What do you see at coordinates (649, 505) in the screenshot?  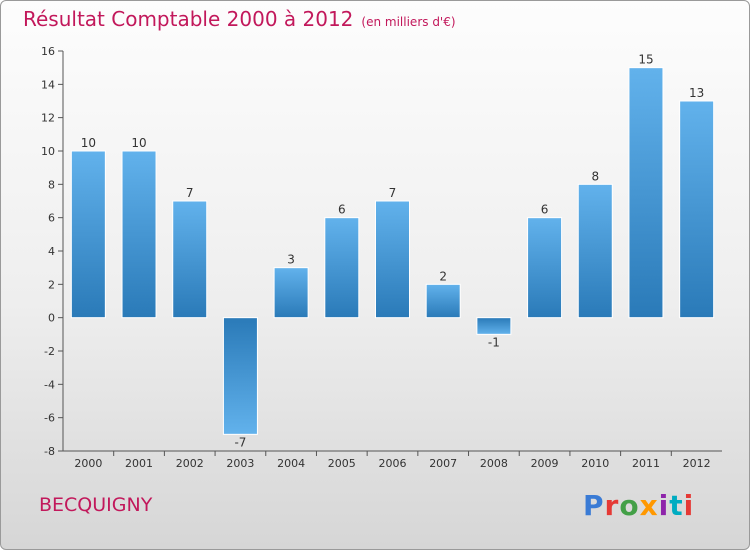 I see `logo-letter: x` at bounding box center [649, 505].